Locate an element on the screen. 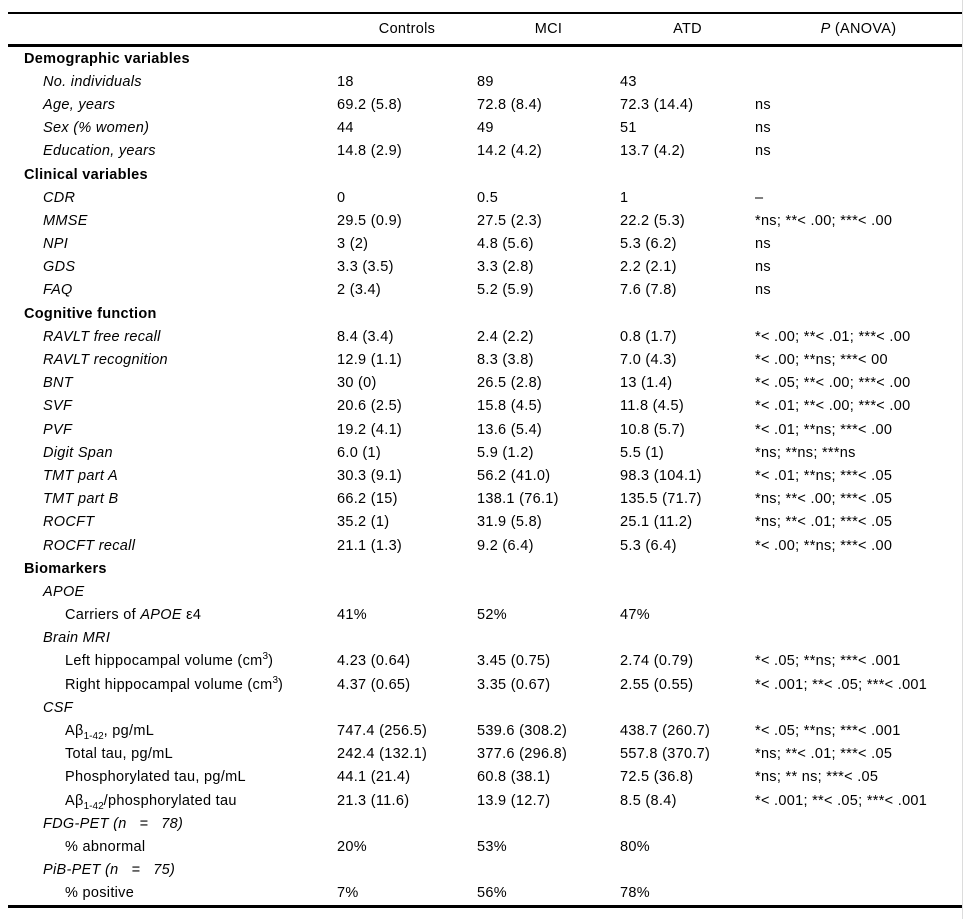 Image resolution: width=971 pixels, height=919 pixels. row-label: FAQ is located at coordinates (172, 290).